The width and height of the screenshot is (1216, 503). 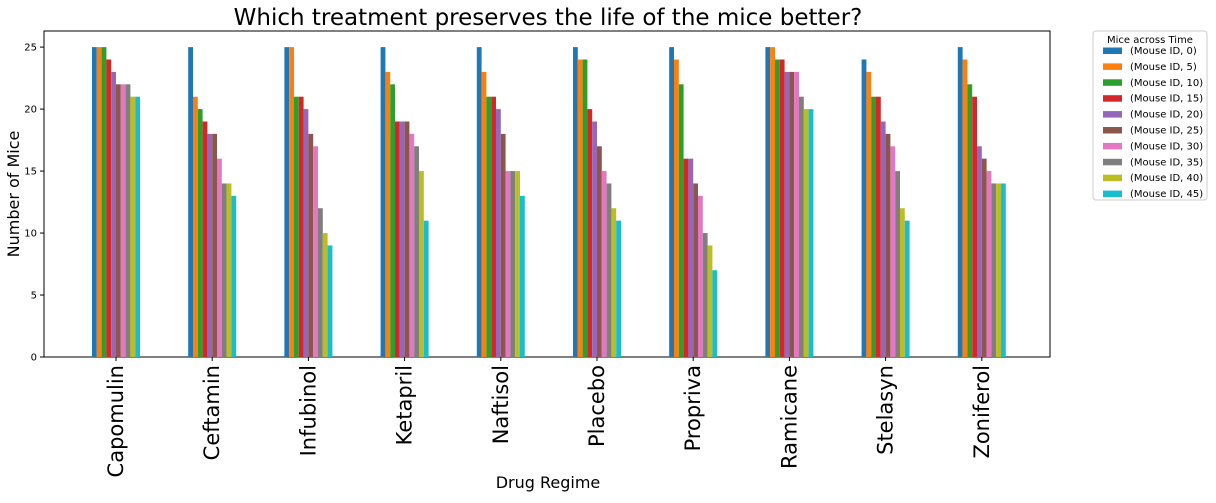 I want to click on legend-label: (Mouse ID, 30), so click(x=1166, y=146).